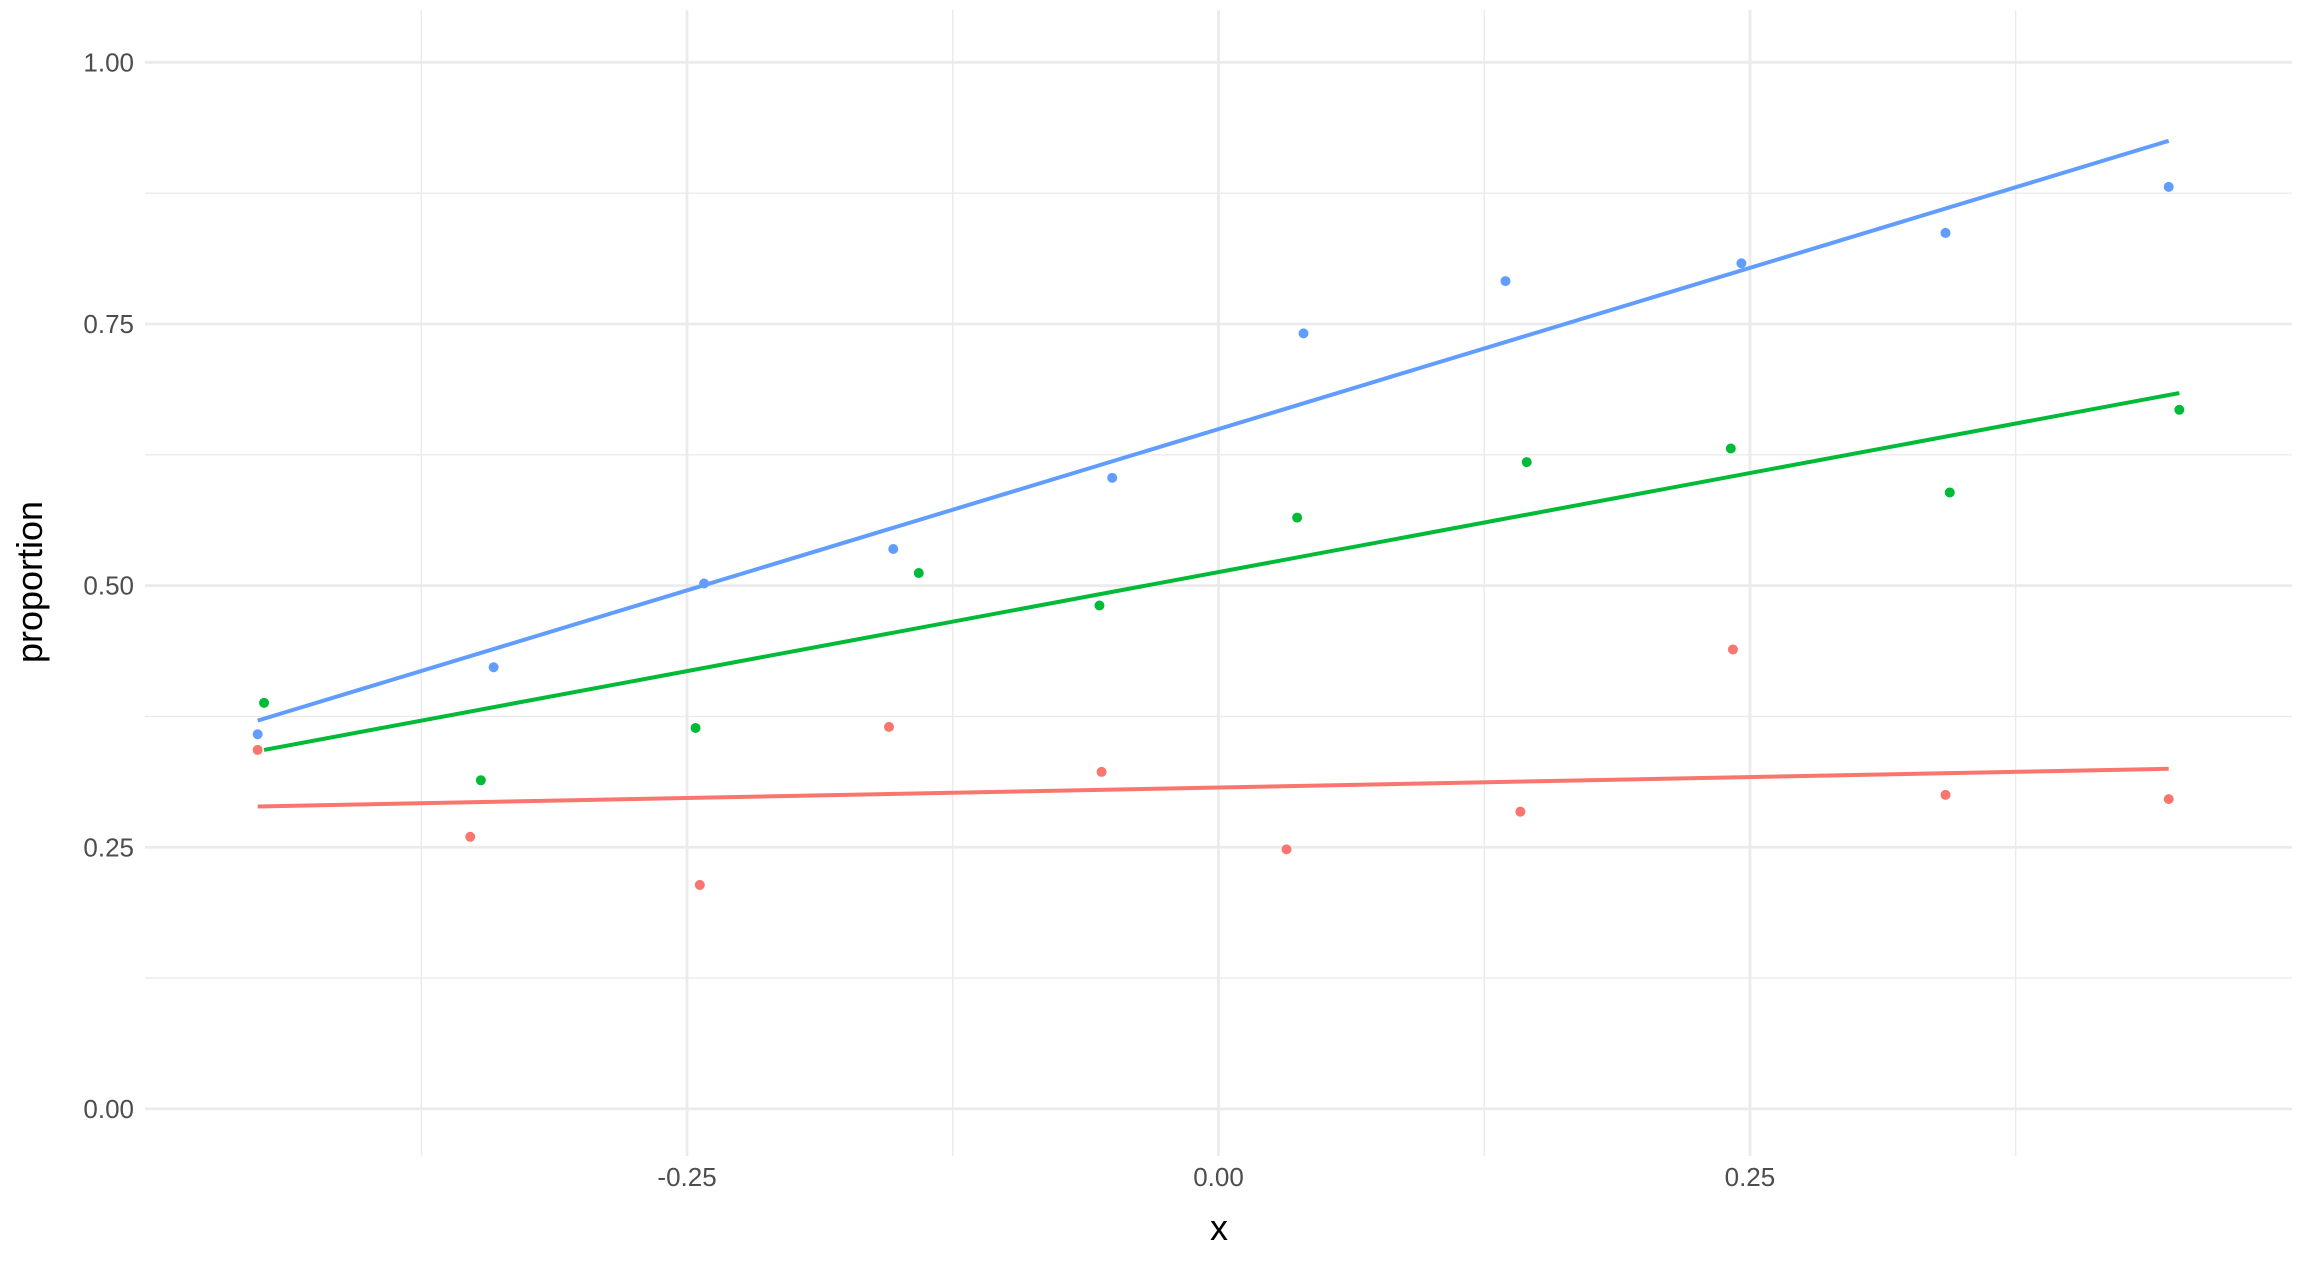  I want to click on y-tick-label: 1.00, so click(108, 62).